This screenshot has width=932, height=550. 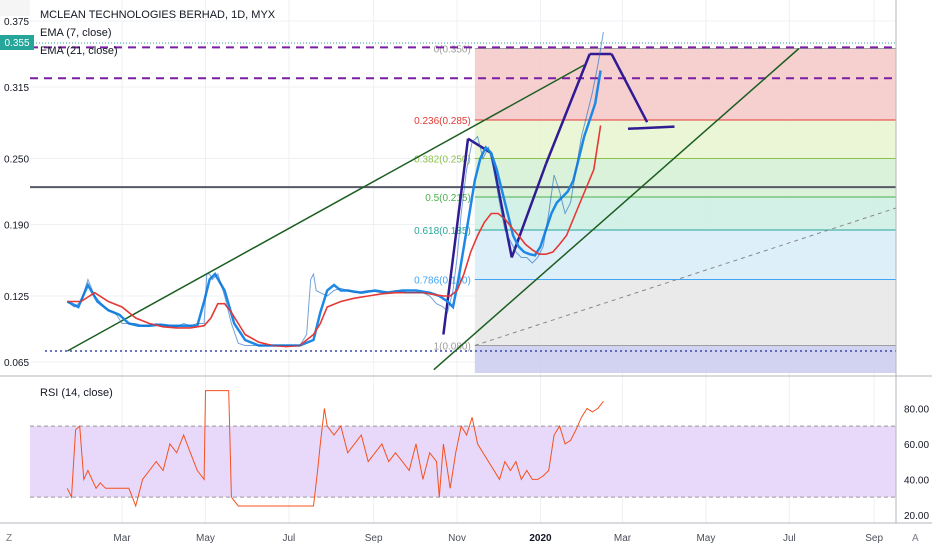 What do you see at coordinates (76, 33) in the screenshot?
I see `ema7-legend: EMA (7, close)` at bounding box center [76, 33].